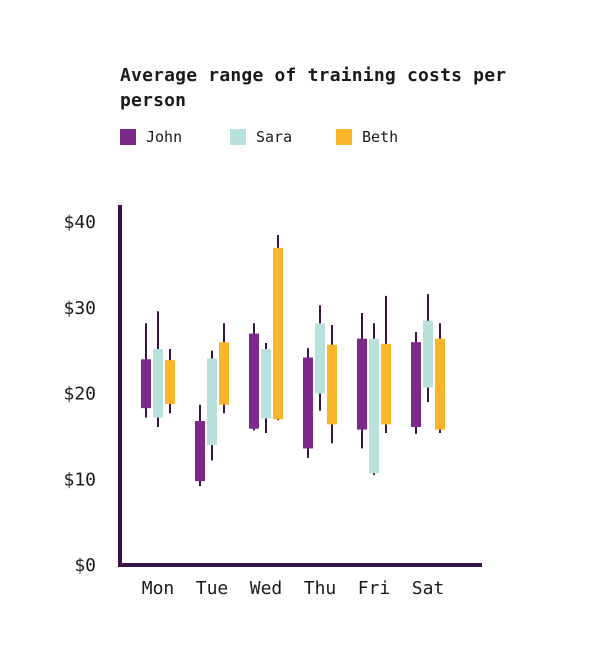  I want to click on legend-label-john: John, so click(164, 137).